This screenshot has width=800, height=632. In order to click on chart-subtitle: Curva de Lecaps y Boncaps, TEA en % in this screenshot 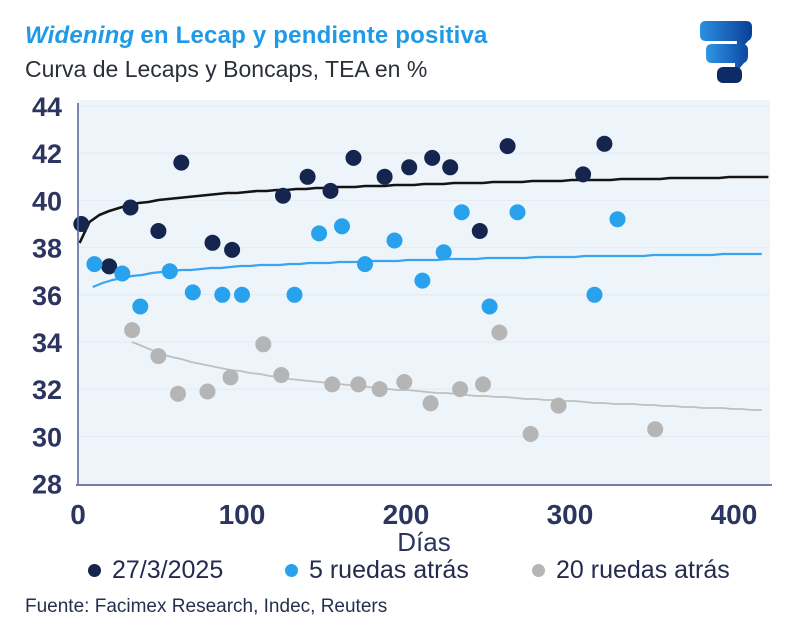, I will do `click(226, 69)`.